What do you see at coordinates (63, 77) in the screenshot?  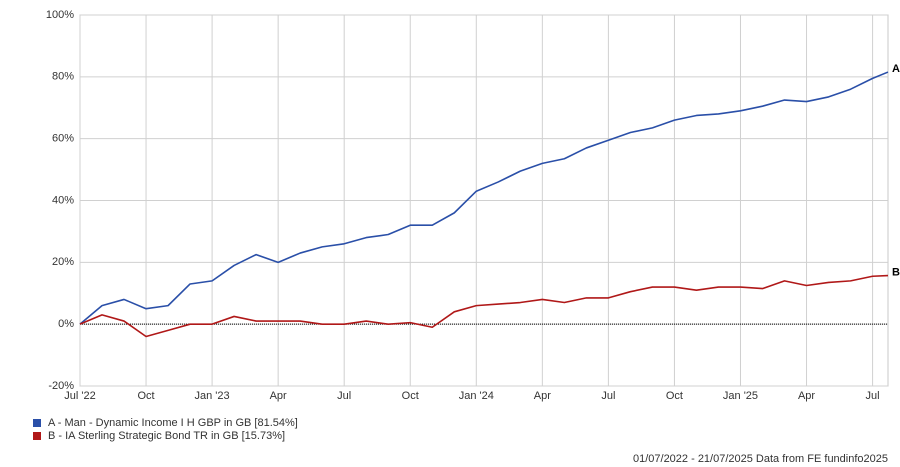 I see `y-tick-label: 80%` at bounding box center [63, 77].